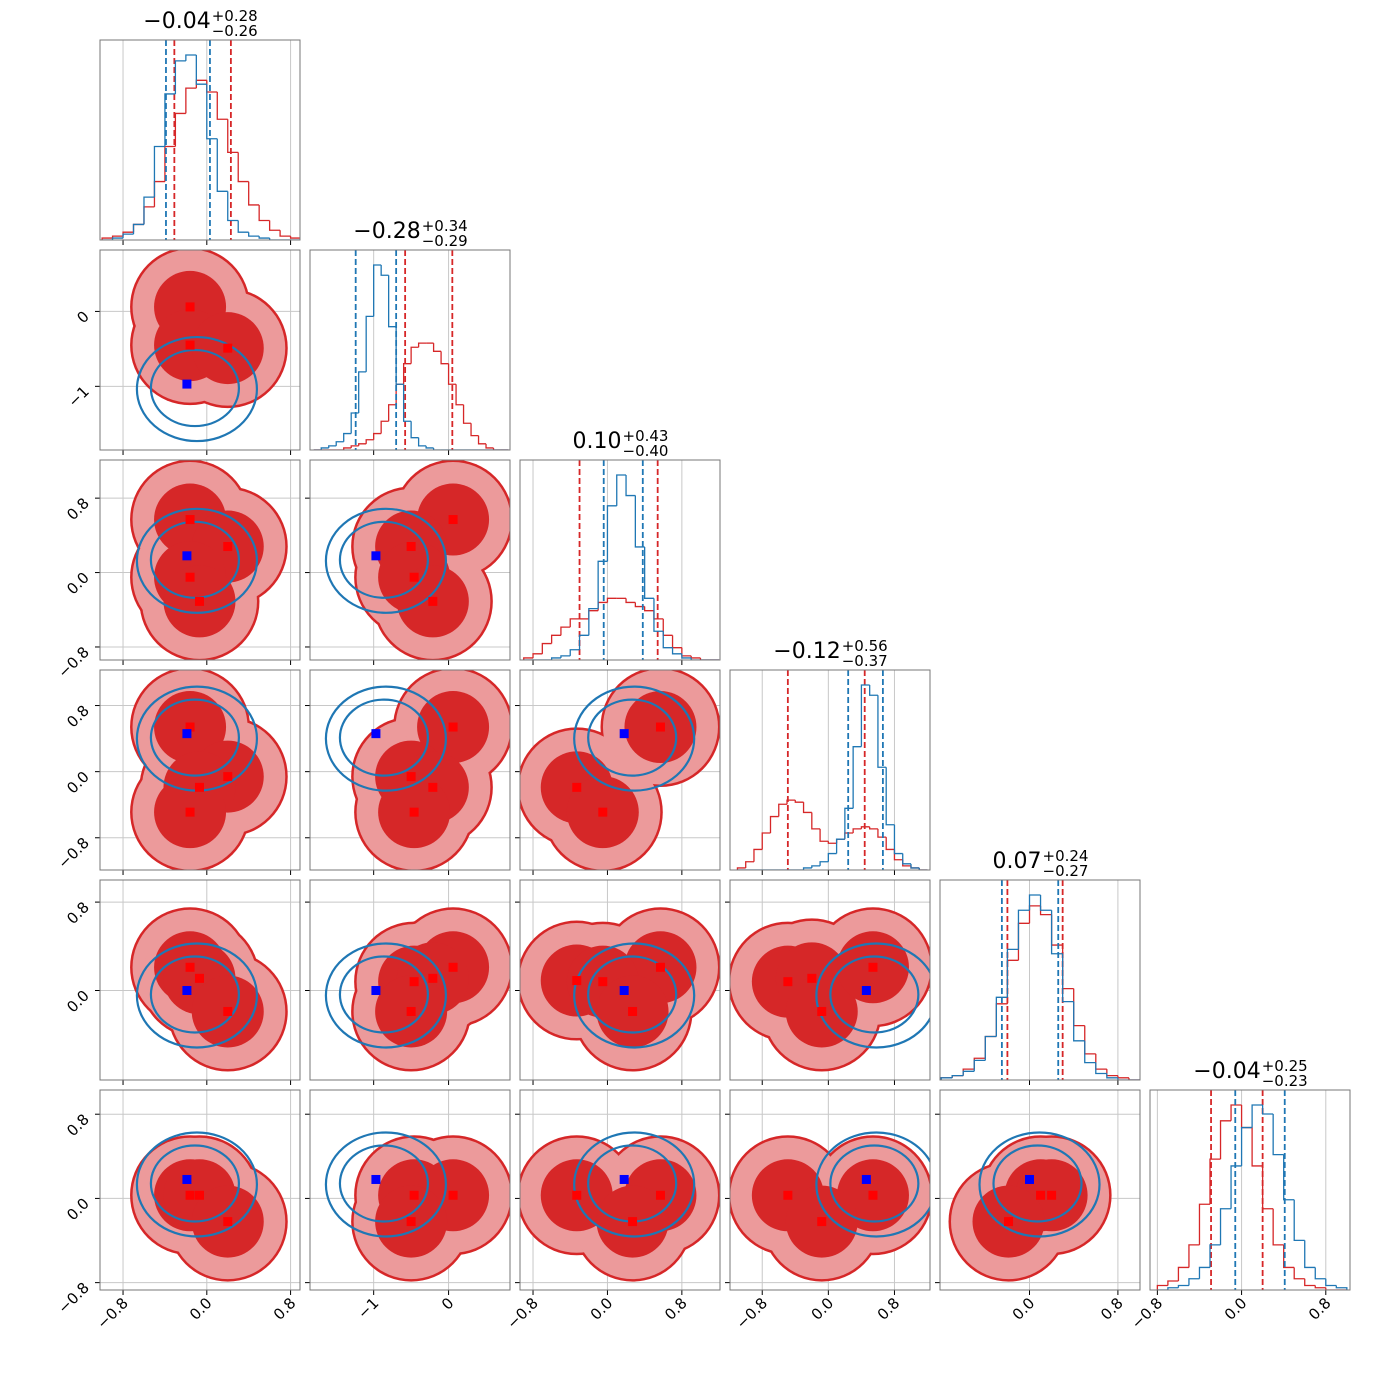 This screenshot has height=1390, width=1390. I want to click on title-upper: +0.56, so click(865, 646).